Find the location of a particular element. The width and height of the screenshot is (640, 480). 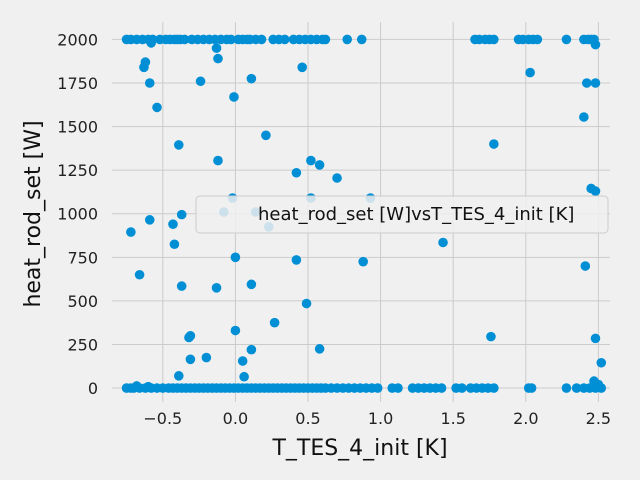

y-tick-label: 1000 is located at coordinates (77, 214).